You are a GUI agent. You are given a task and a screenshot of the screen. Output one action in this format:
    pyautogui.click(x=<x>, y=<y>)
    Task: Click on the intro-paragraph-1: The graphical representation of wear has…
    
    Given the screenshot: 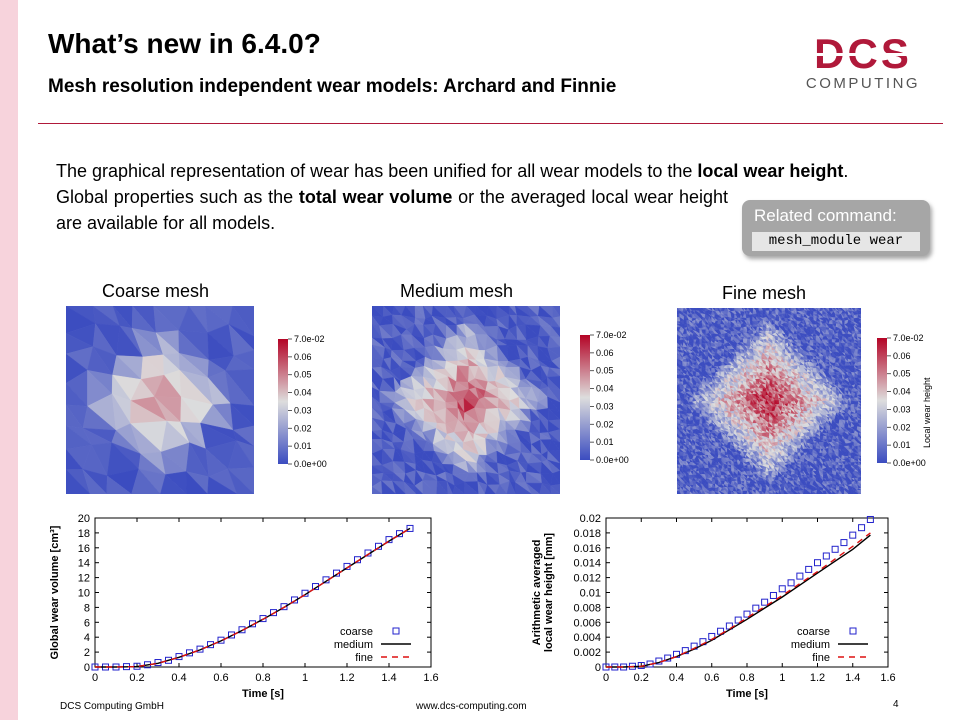 What is the action you would take?
    pyautogui.click(x=452, y=171)
    